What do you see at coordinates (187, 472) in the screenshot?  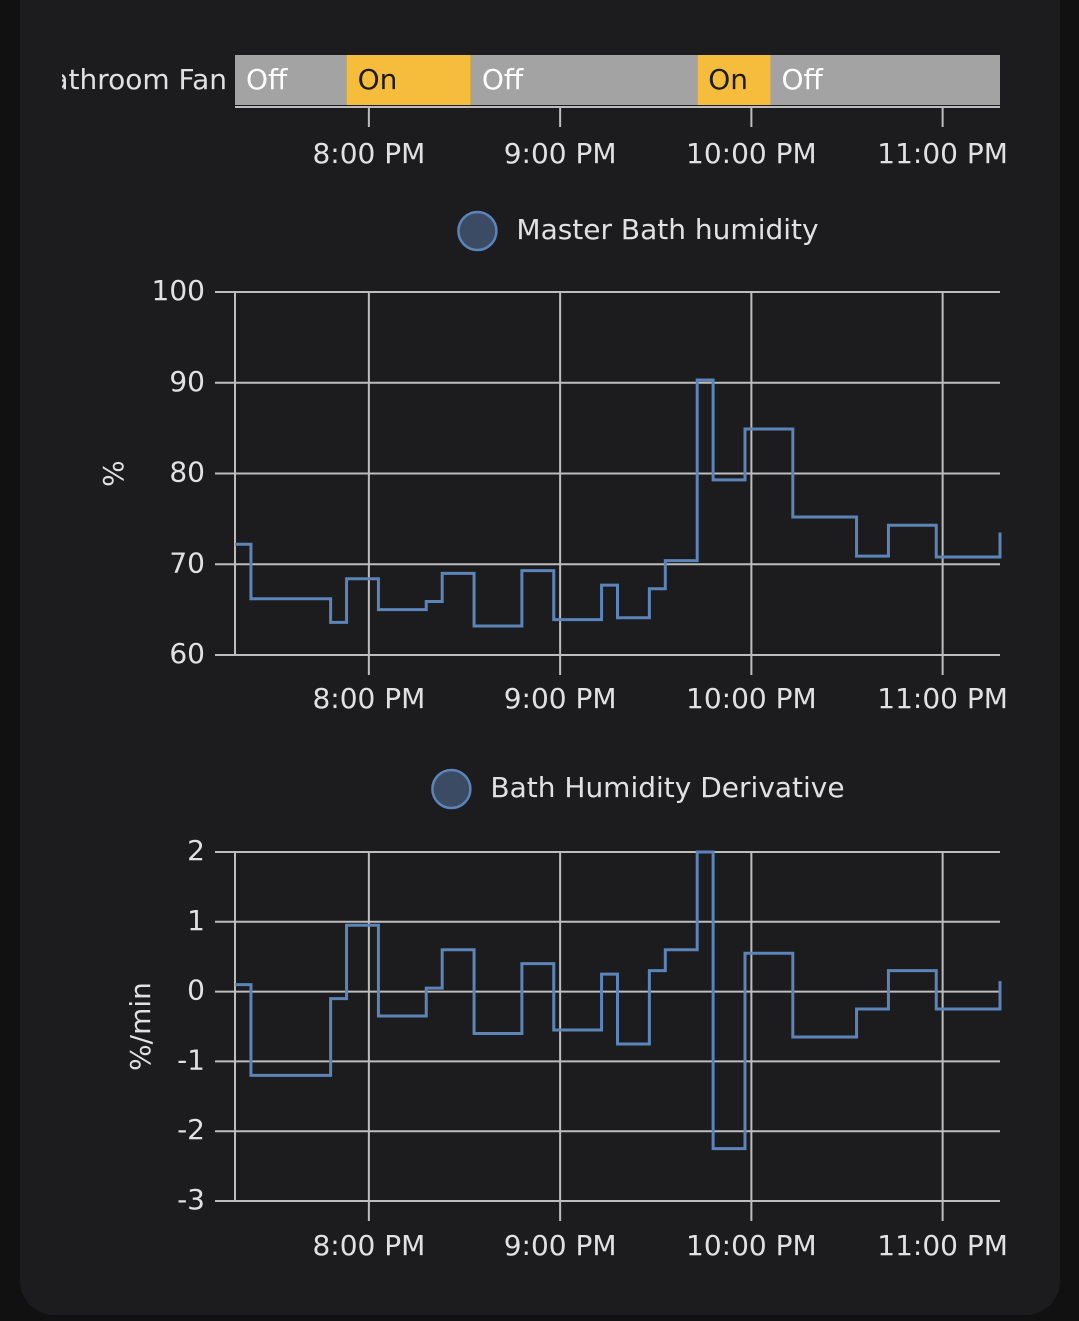 I see `y-tick-label: 80` at bounding box center [187, 472].